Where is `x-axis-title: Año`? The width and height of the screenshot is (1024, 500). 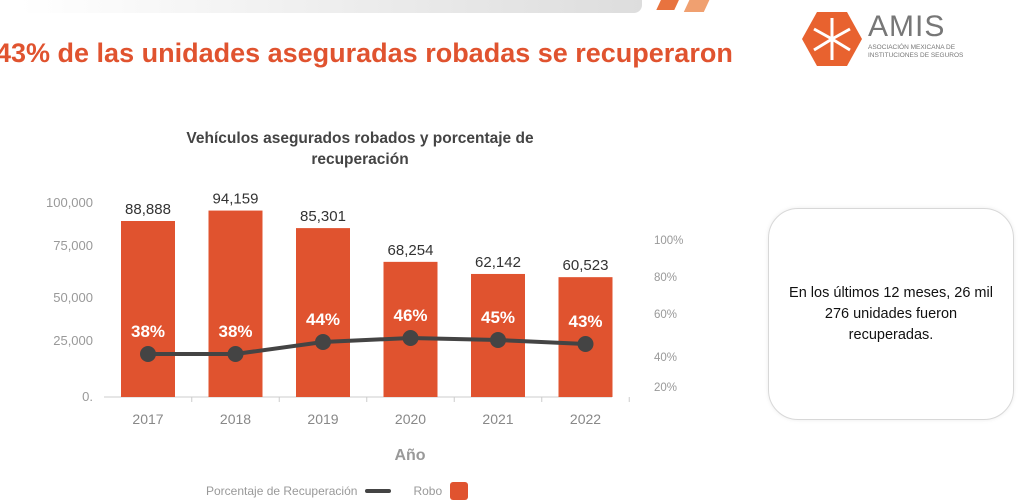
x-axis-title: Año is located at coordinates (410, 455).